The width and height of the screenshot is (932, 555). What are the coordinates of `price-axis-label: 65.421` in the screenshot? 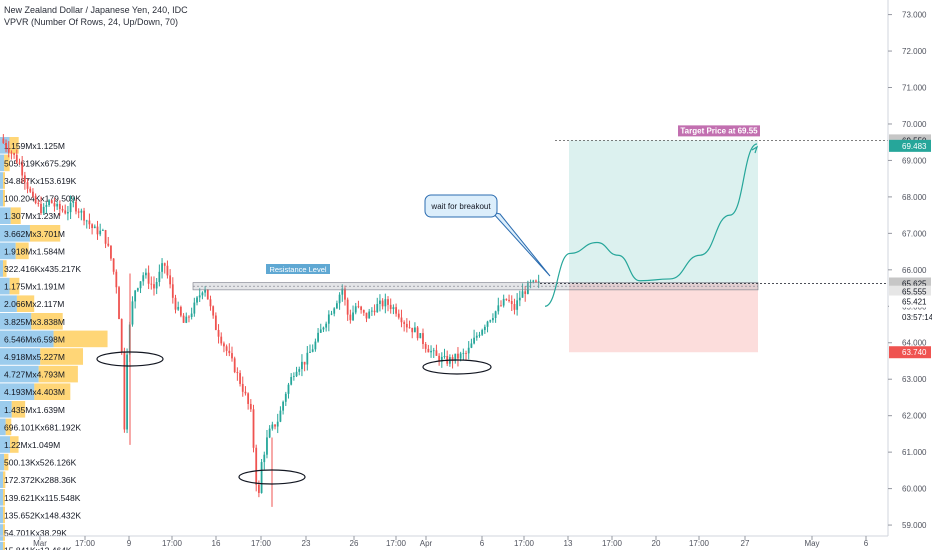 It's located at (914, 302).